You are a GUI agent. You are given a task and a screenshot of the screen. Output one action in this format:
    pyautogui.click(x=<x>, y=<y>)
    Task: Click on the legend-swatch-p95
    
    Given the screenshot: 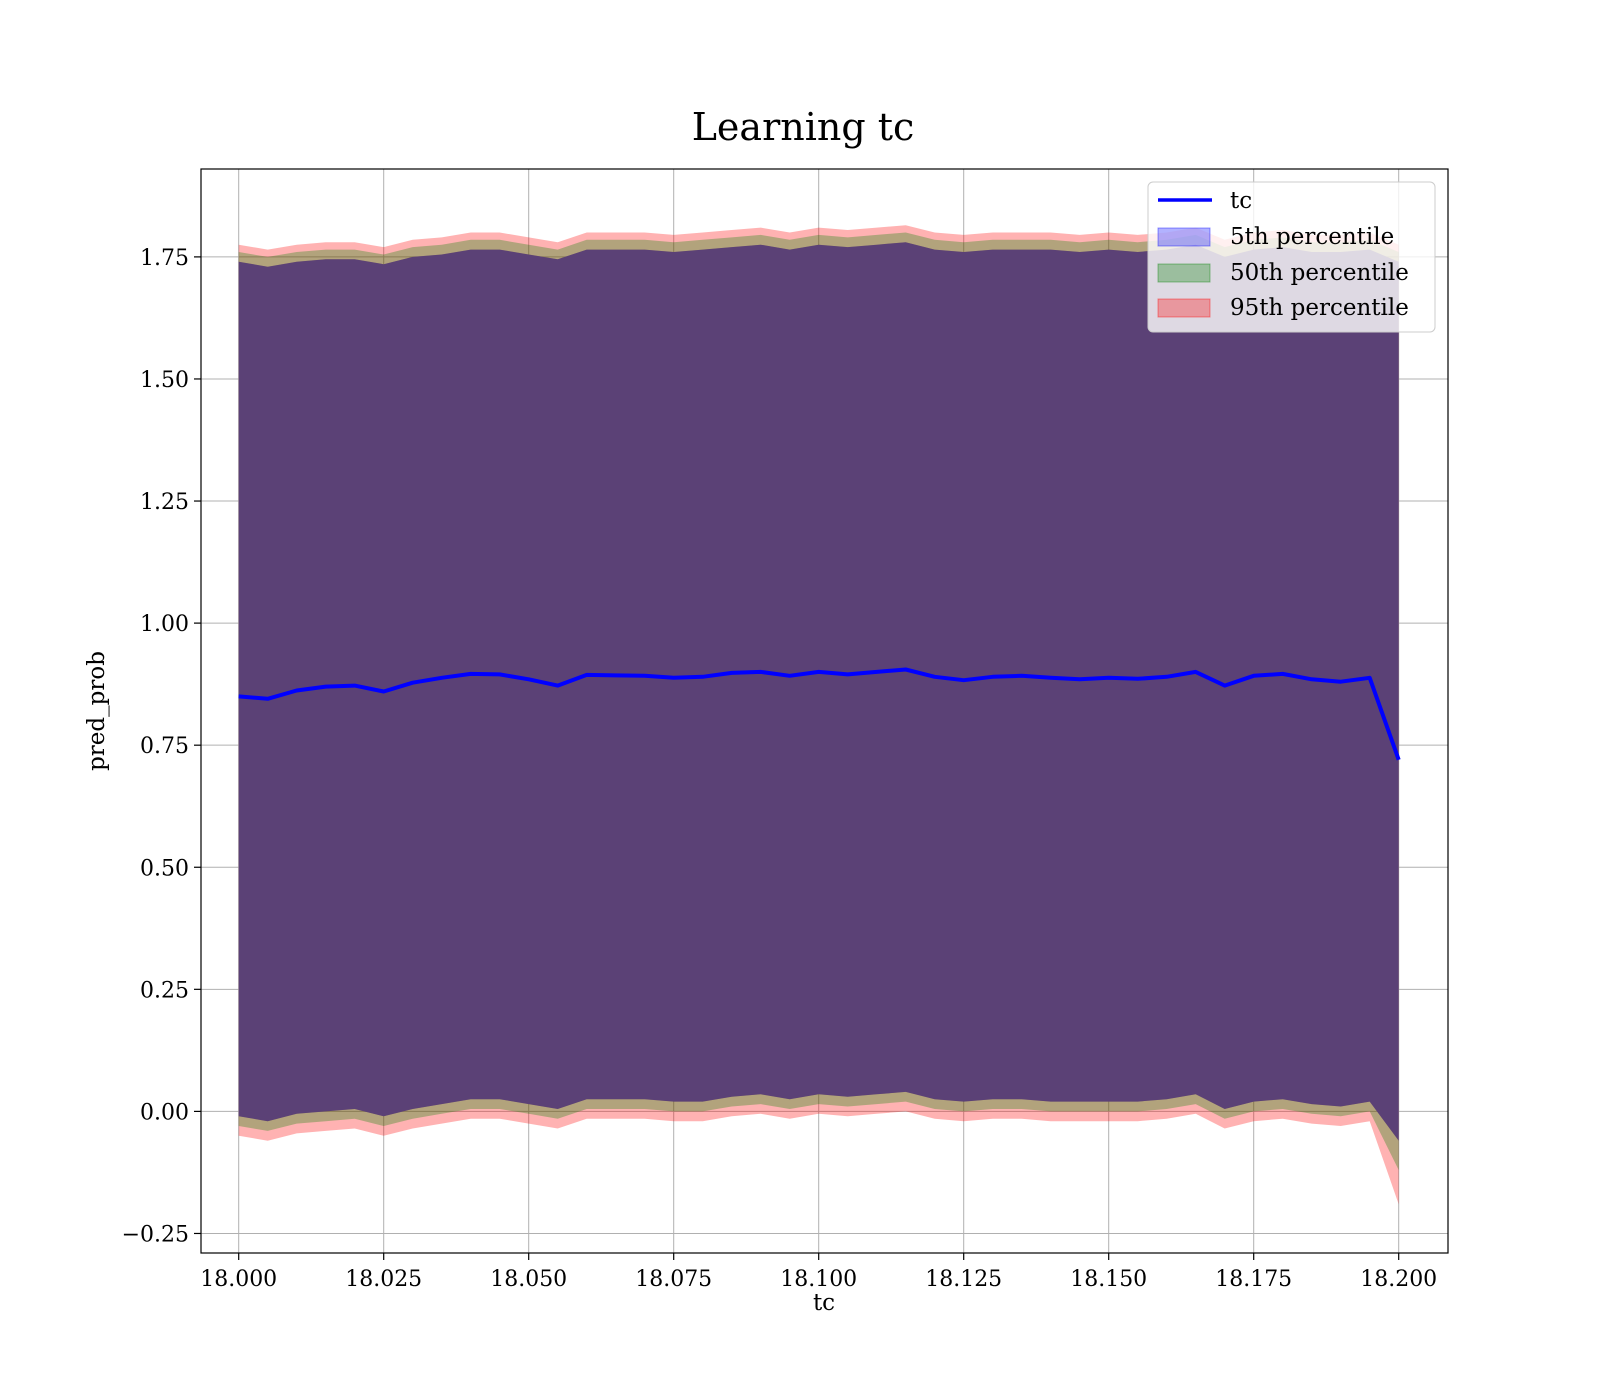 What is the action you would take?
    pyautogui.click(x=1184, y=308)
    